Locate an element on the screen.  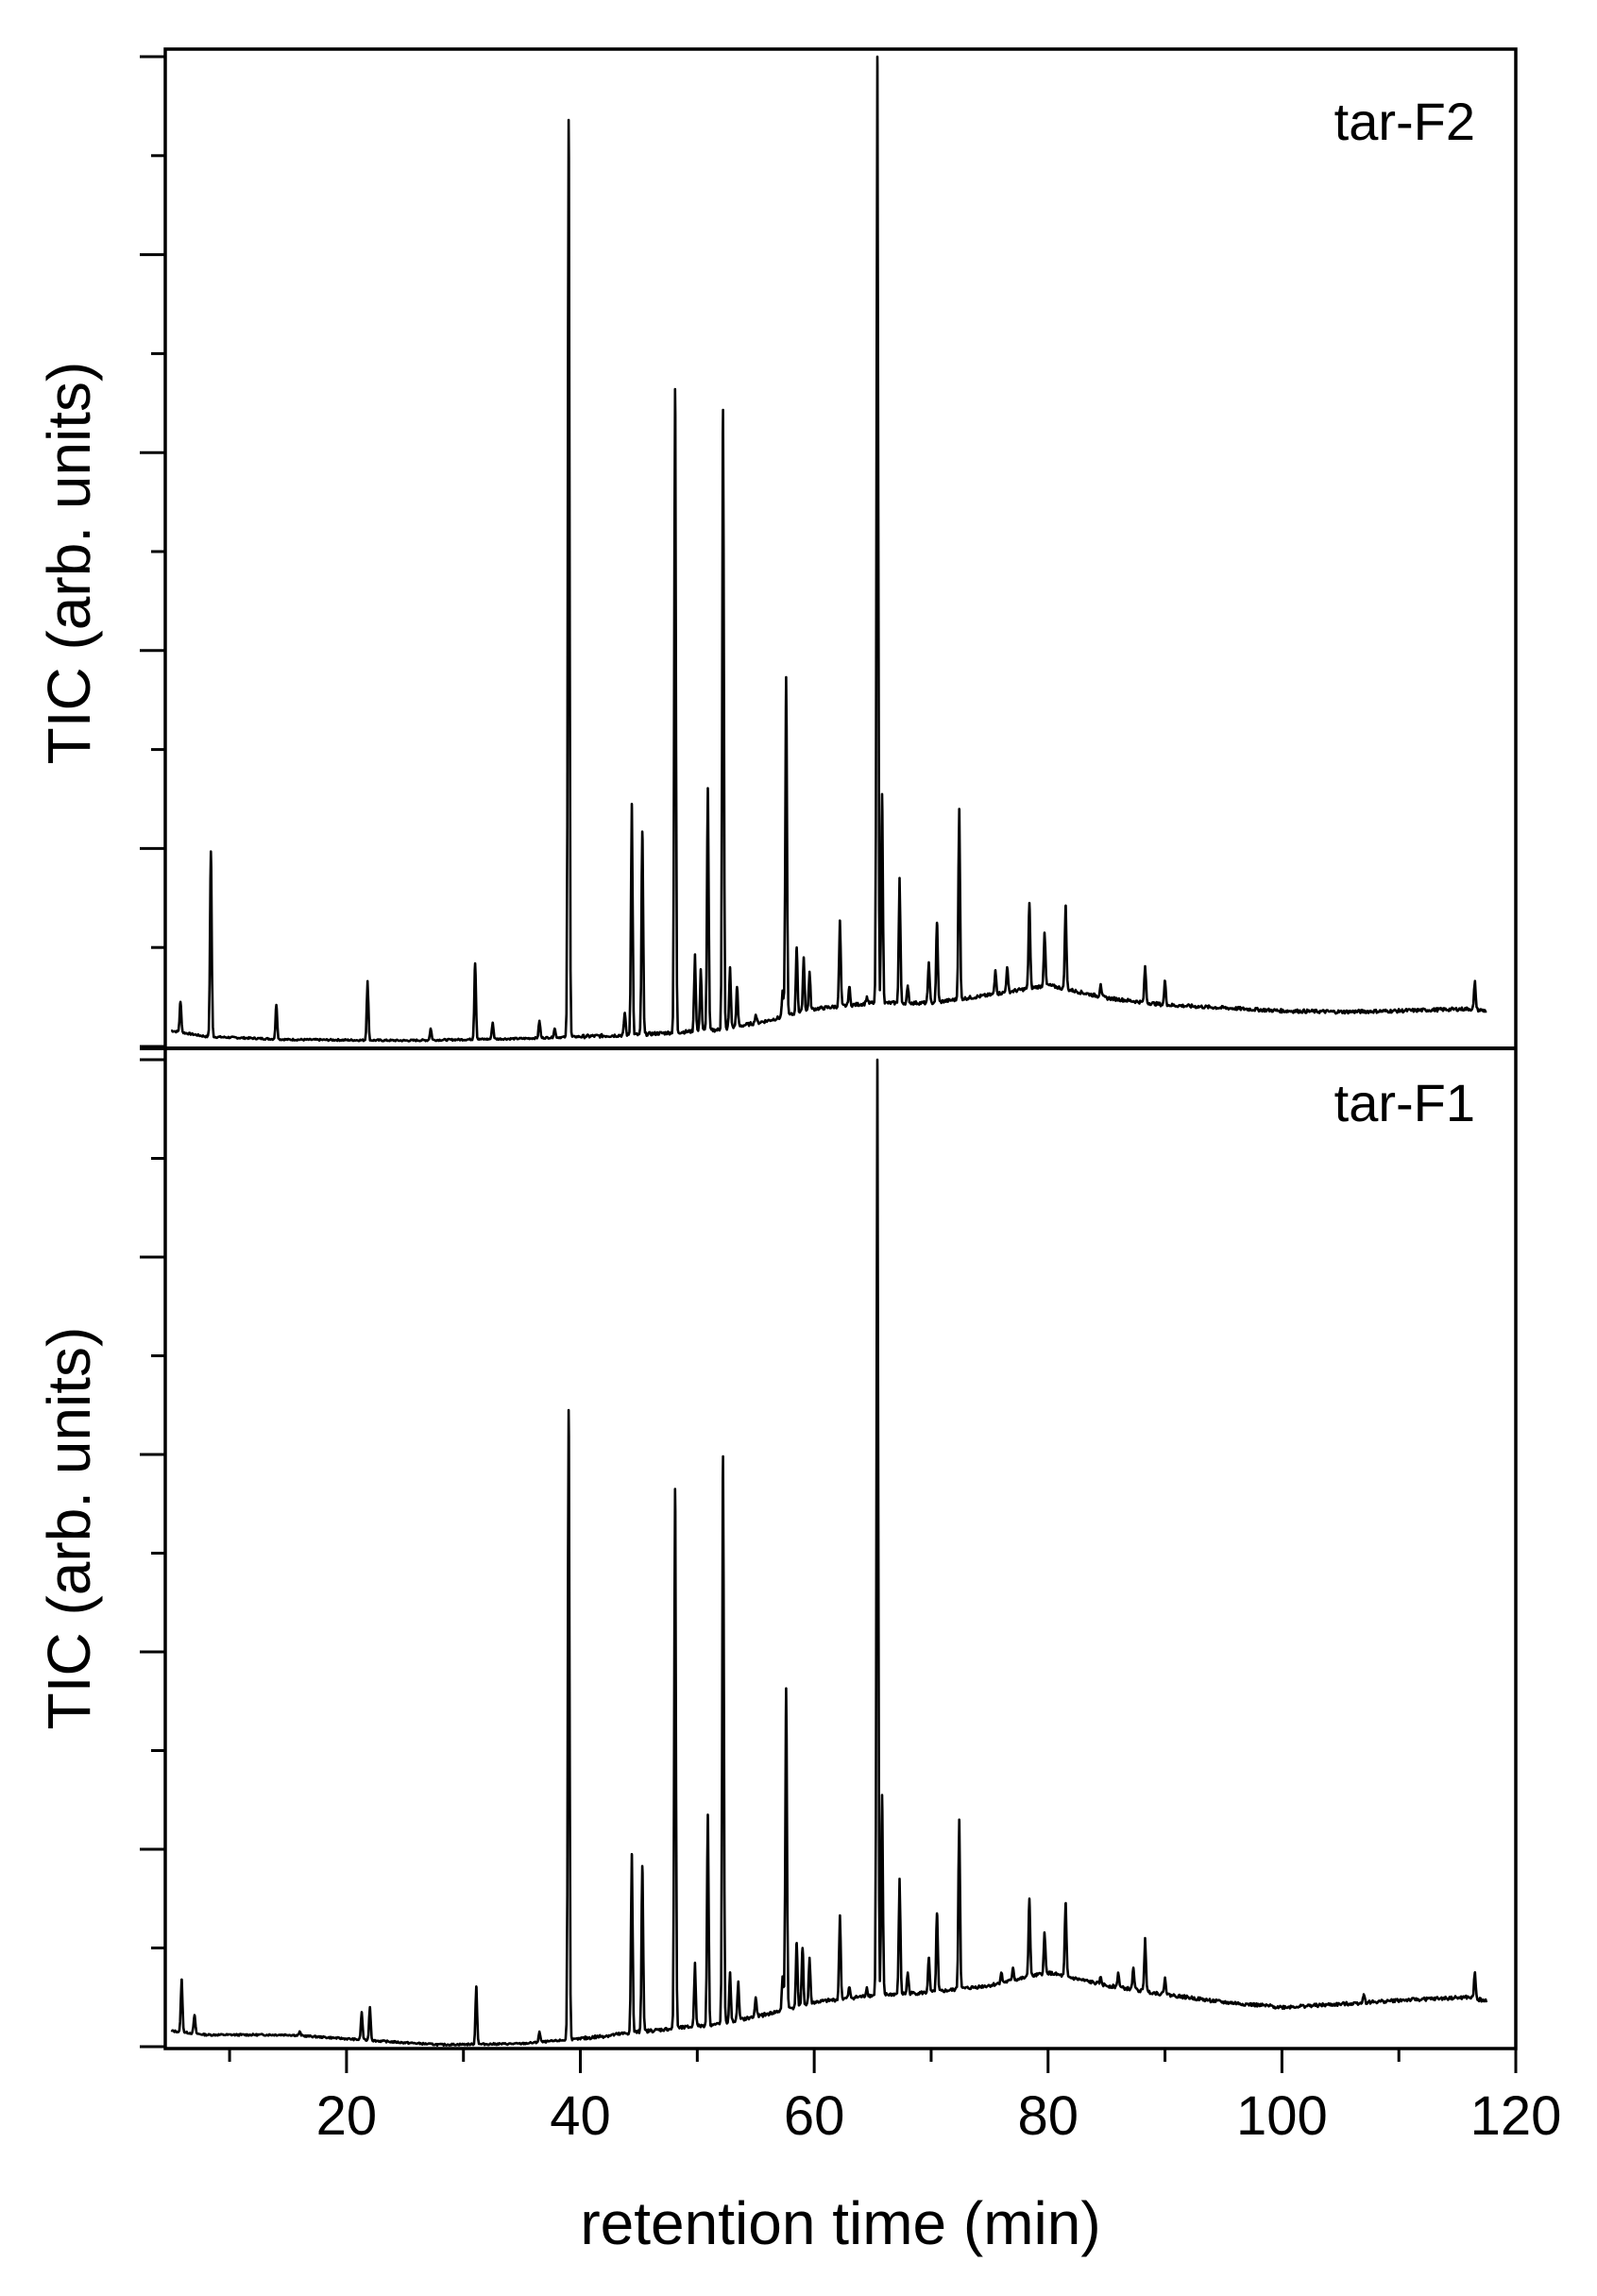
x-axis: 20 40 60 80 100 120 is located at coordinates (895, 2098).